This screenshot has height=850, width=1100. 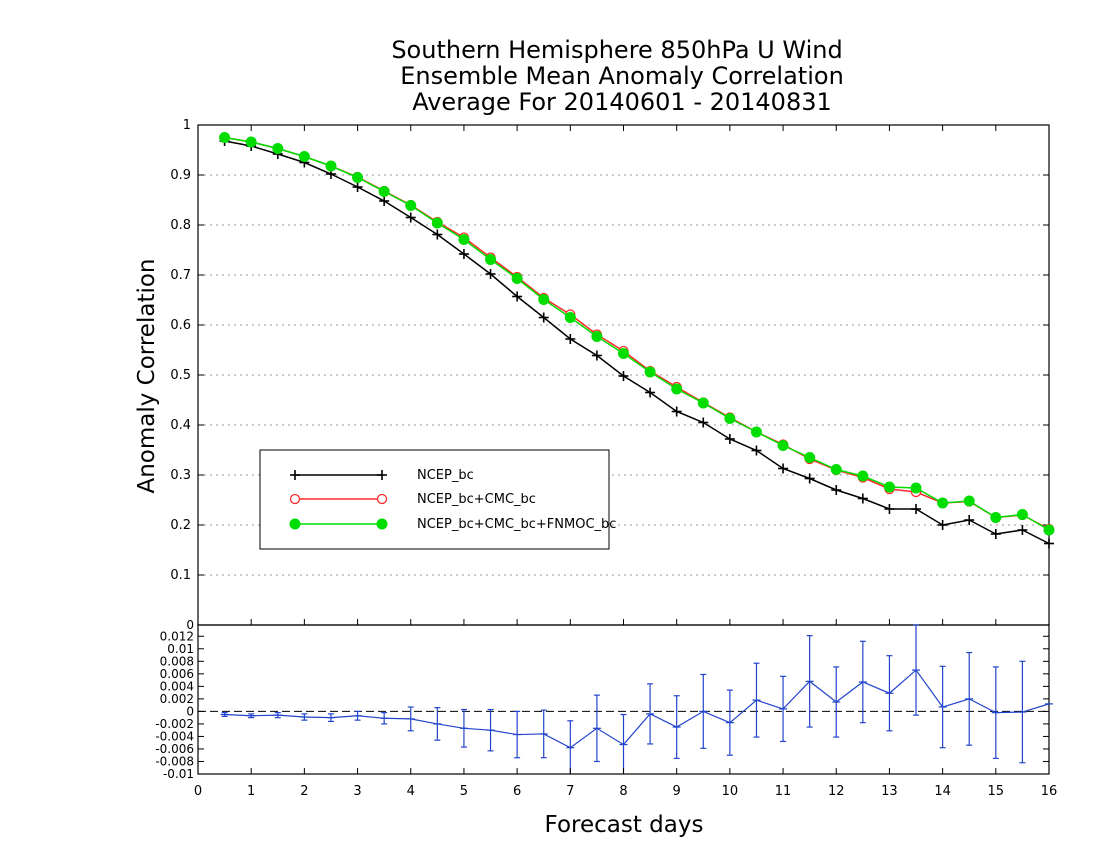 What do you see at coordinates (180, 649) in the screenshot?
I see `diff-y-tick-label: 0.01` at bounding box center [180, 649].